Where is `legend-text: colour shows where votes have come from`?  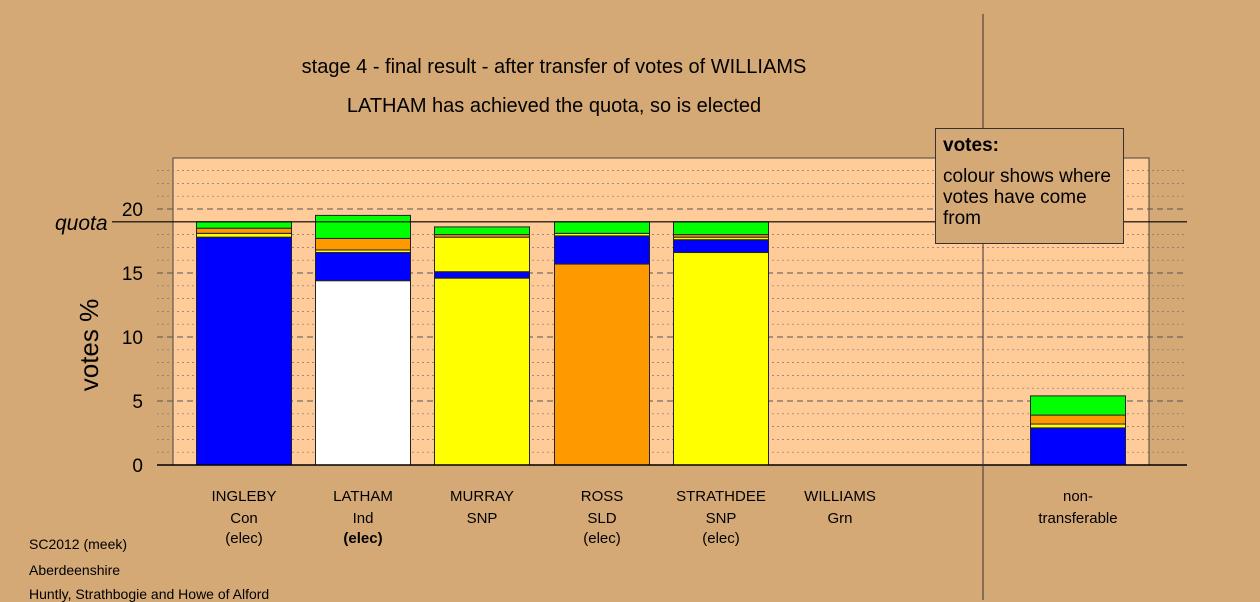 legend-text: colour shows where votes have come from is located at coordinates (1027, 197).